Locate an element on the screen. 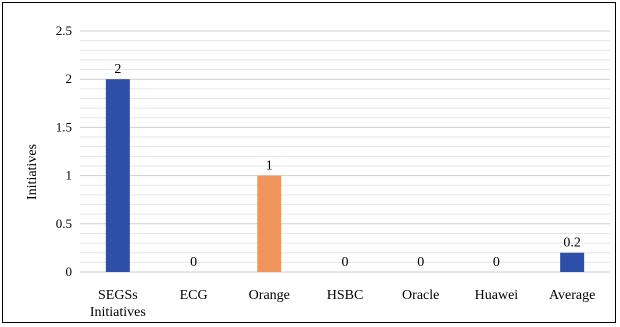 The height and width of the screenshot is (327, 620). y-tick-label: 0.5 is located at coordinates (64, 223).